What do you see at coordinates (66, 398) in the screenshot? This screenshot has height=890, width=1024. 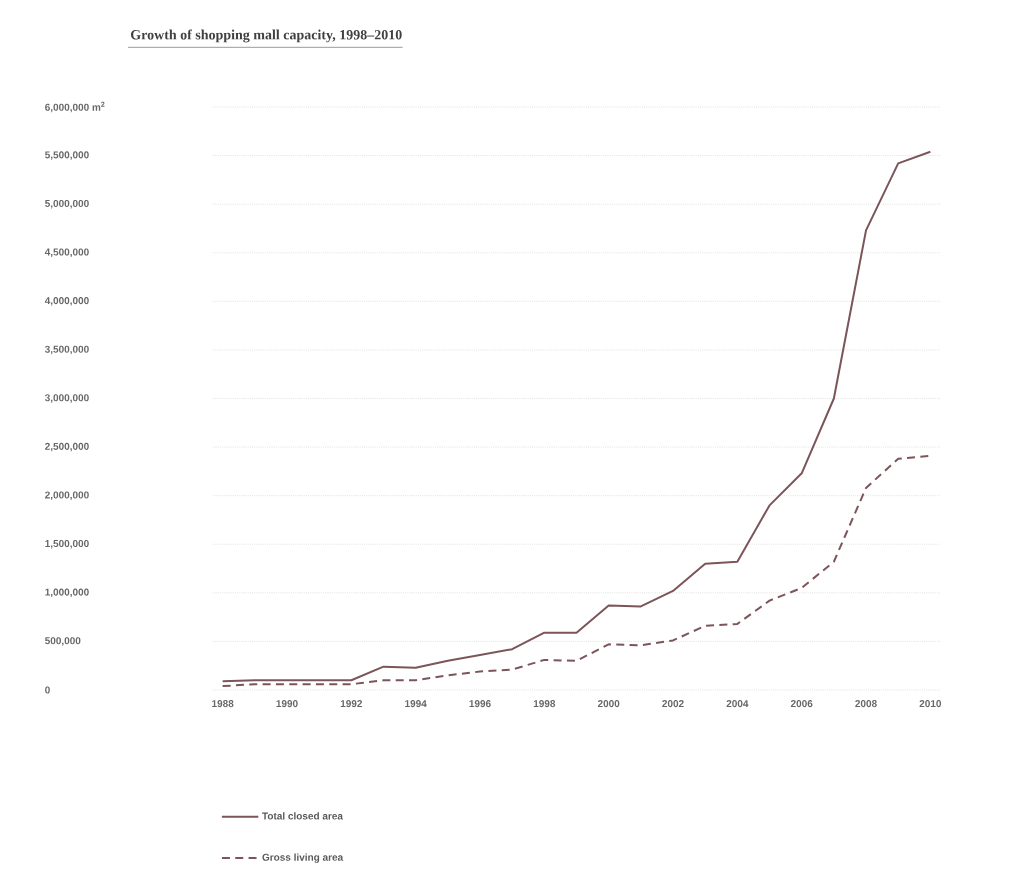 I see `y-tick-label: 3,000,000` at bounding box center [66, 398].